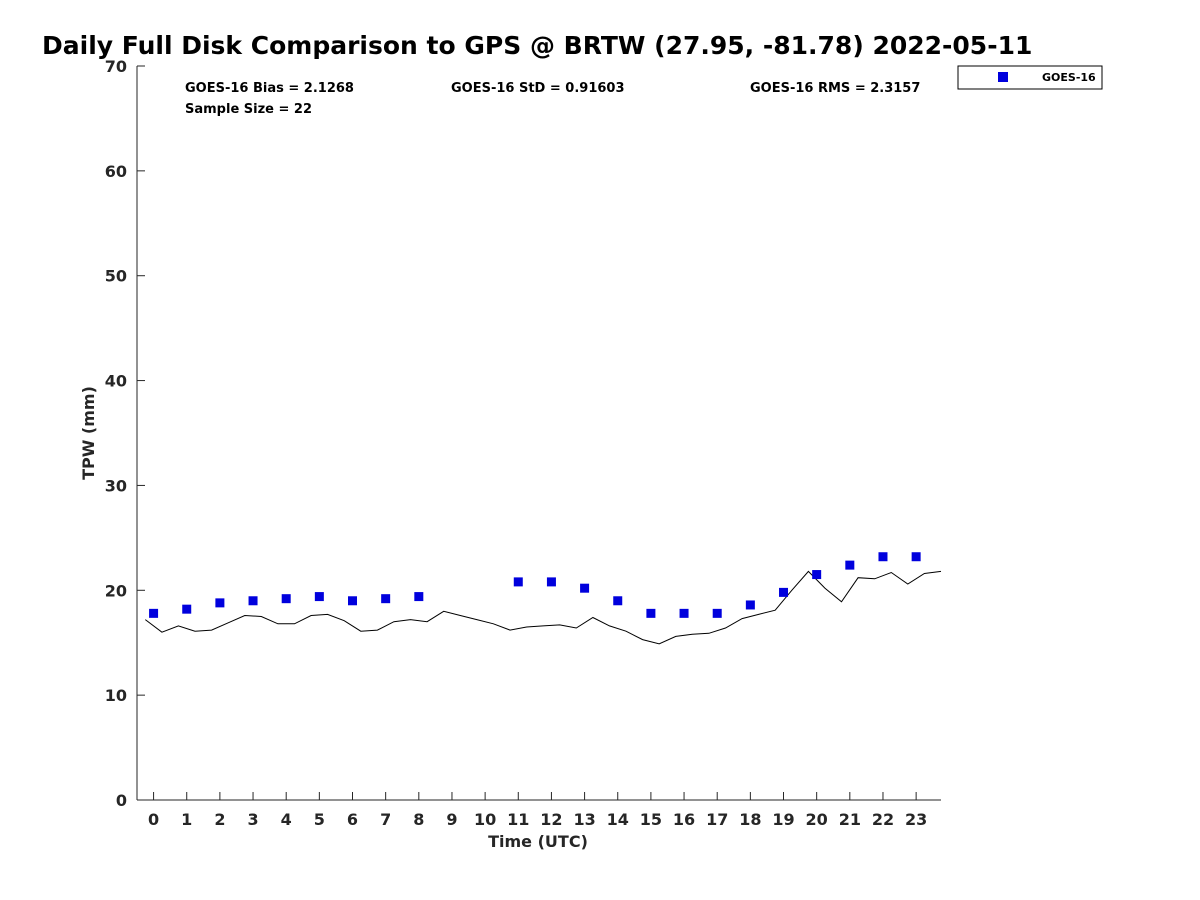 The image size is (1200, 900). Describe the element at coordinates (219, 819) in the screenshot. I see `x-tick-label: 2` at that location.